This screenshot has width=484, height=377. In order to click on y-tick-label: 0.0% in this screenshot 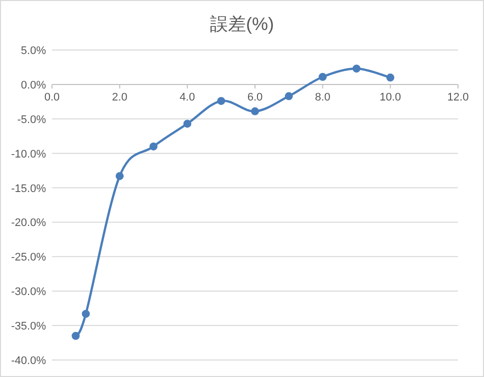, I will do `click(33, 85)`.